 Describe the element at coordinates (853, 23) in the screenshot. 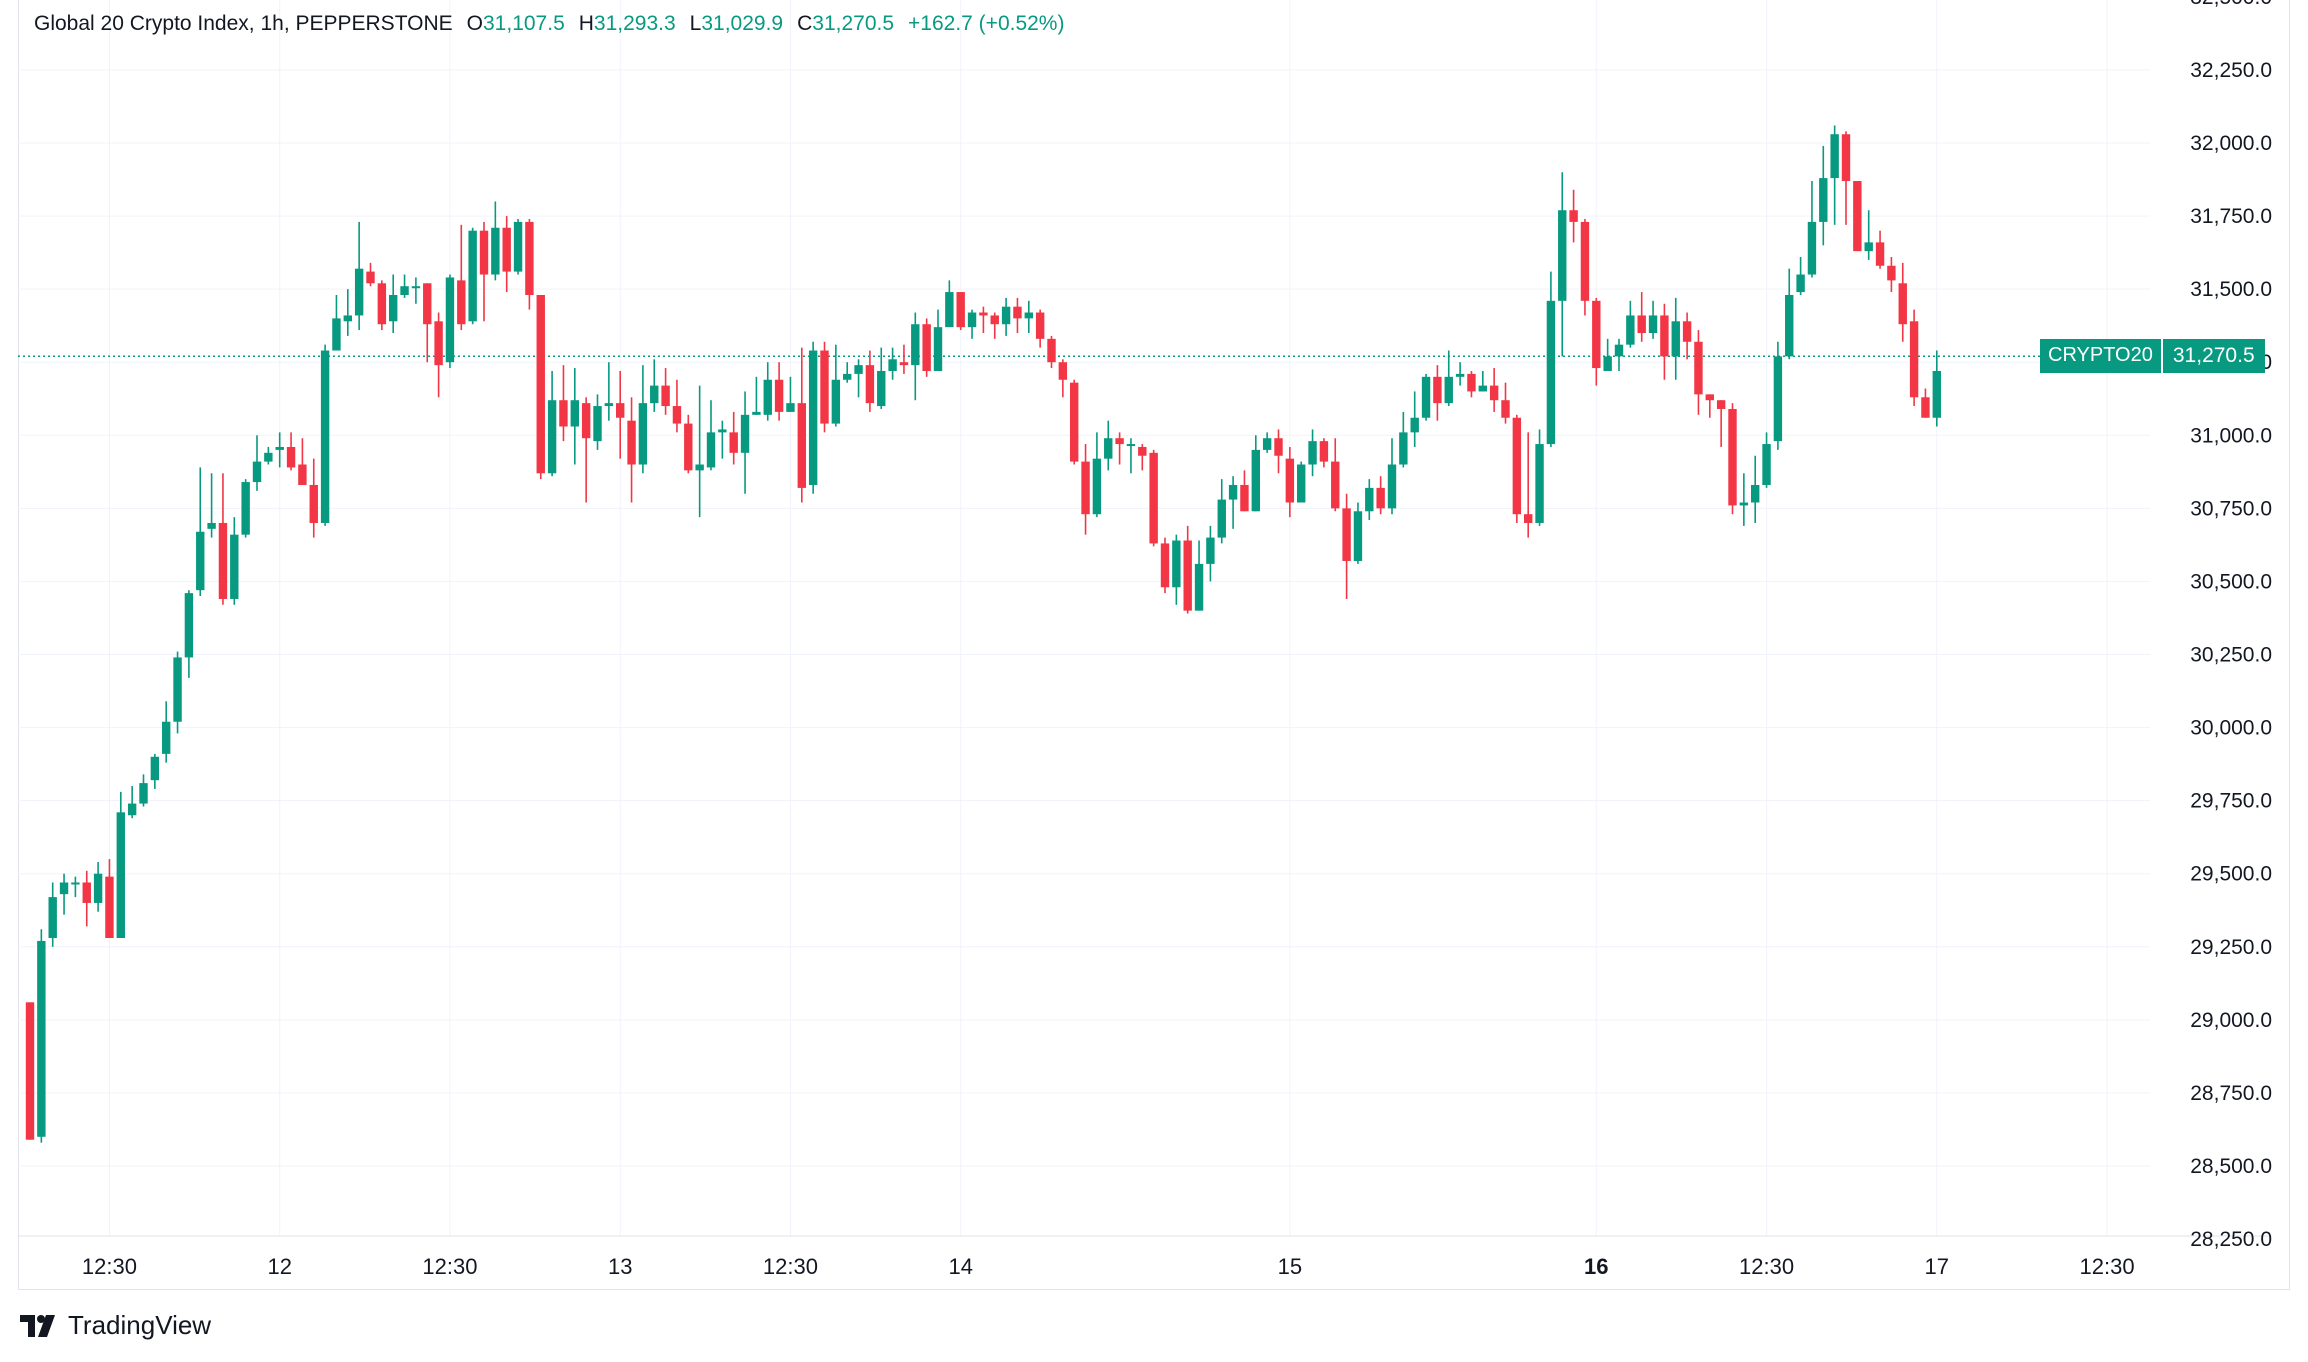

I see `legend-close-value: 31,270.5` at that location.